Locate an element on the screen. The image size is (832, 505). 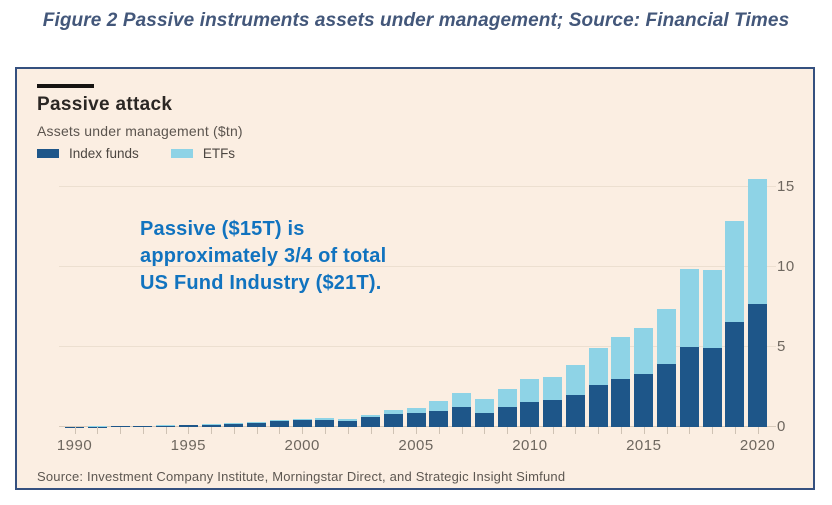
legend-swatch-index-funds-icon is located at coordinates (48, 153).